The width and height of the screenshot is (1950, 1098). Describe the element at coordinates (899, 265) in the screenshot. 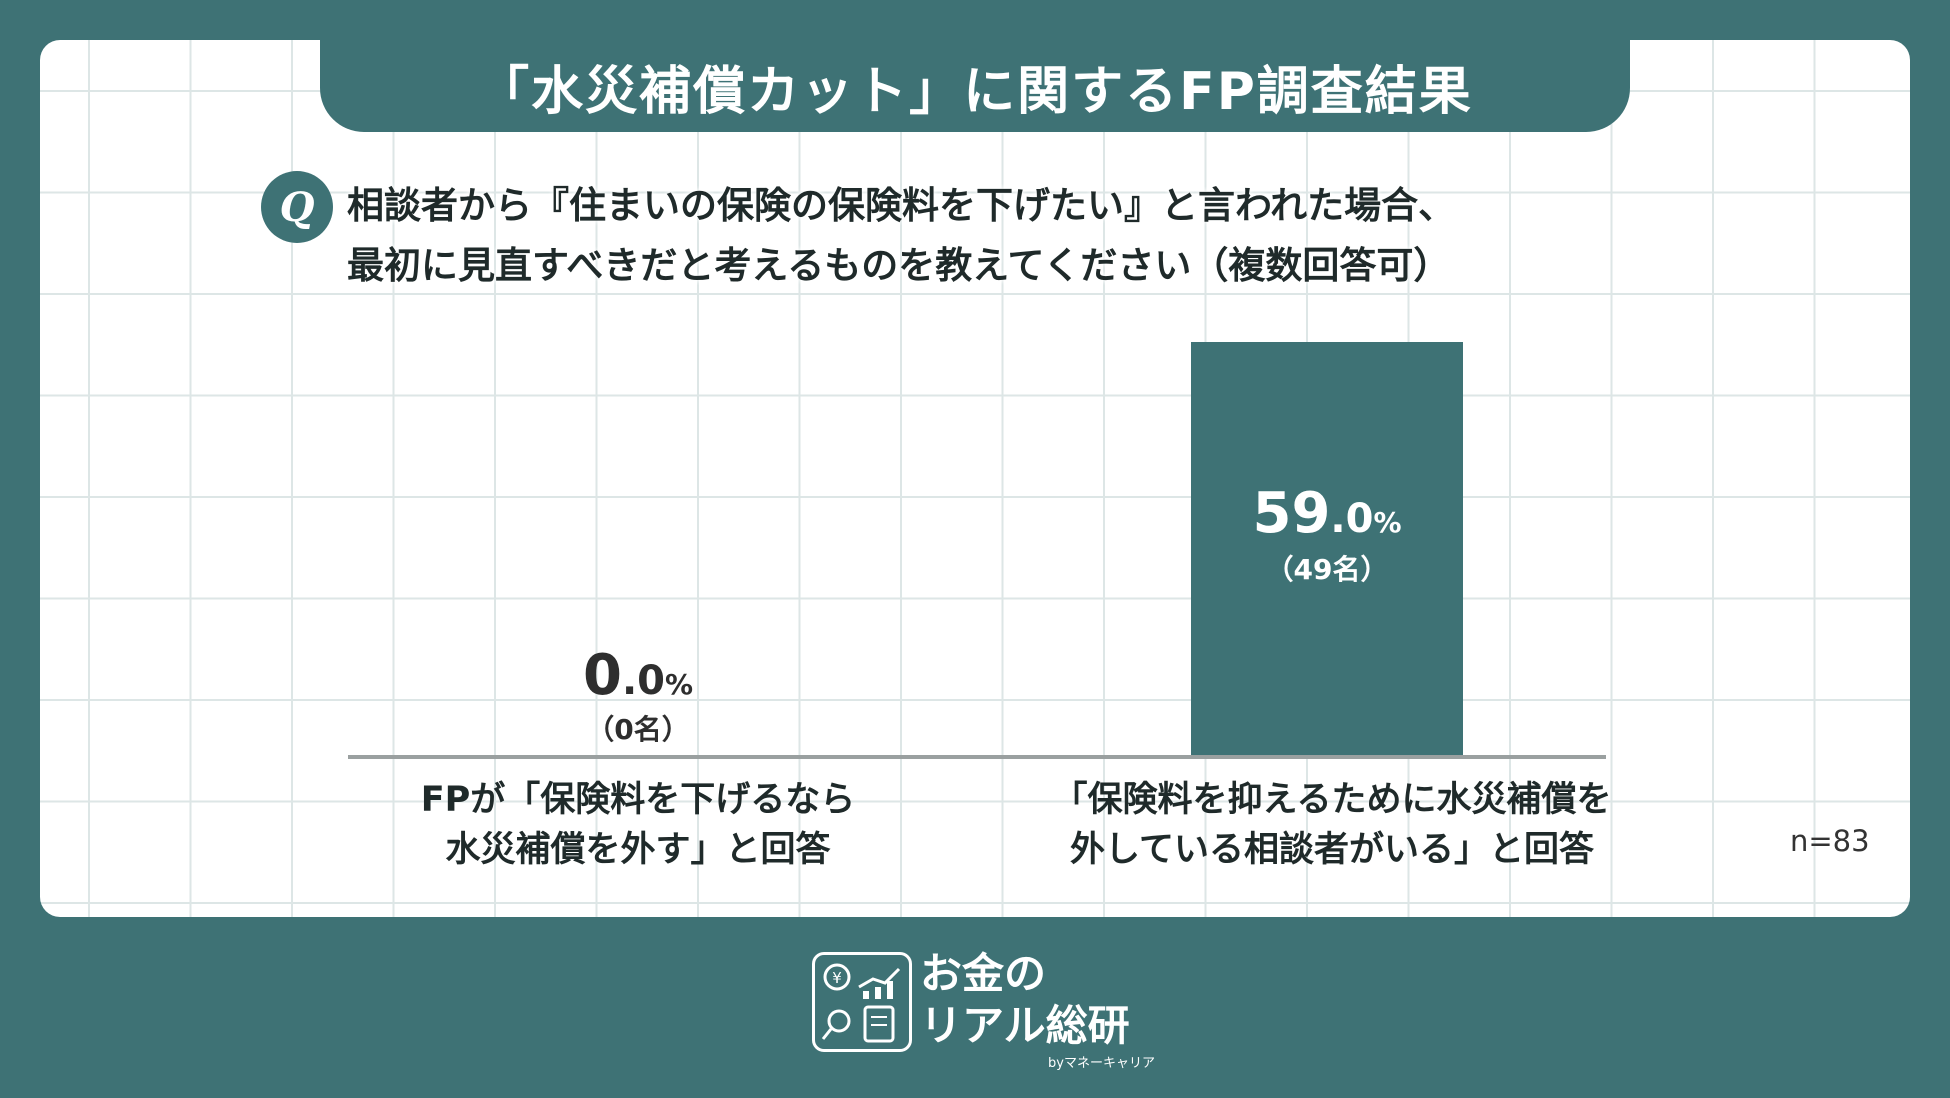

I see `question-line-2: 最初に見直すべきだと考えるものを教えてください（複数回答可）` at that location.